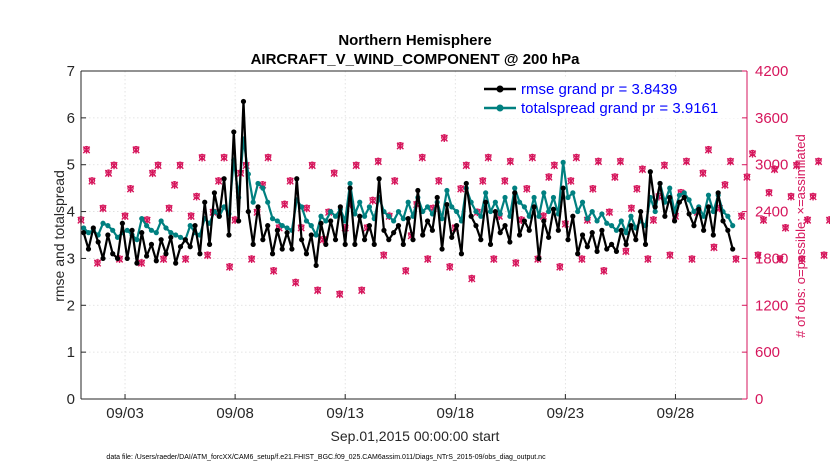 Image resolution: width=830 pixels, height=470 pixels. Describe the element at coordinates (125, 413) in the screenshot. I see `x-tick-label: 09/03` at that location.